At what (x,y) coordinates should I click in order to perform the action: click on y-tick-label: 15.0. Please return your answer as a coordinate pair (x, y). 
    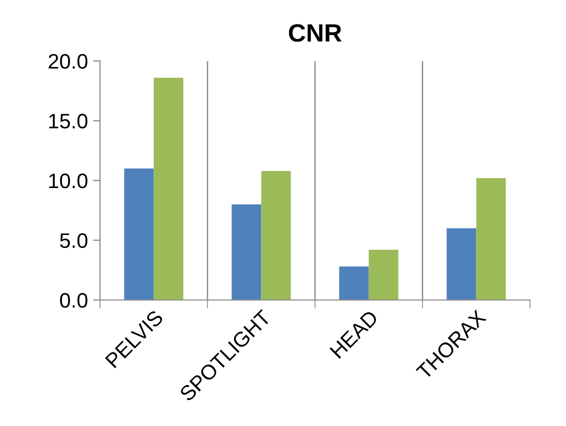
    Looking at the image, I should click on (68, 121).